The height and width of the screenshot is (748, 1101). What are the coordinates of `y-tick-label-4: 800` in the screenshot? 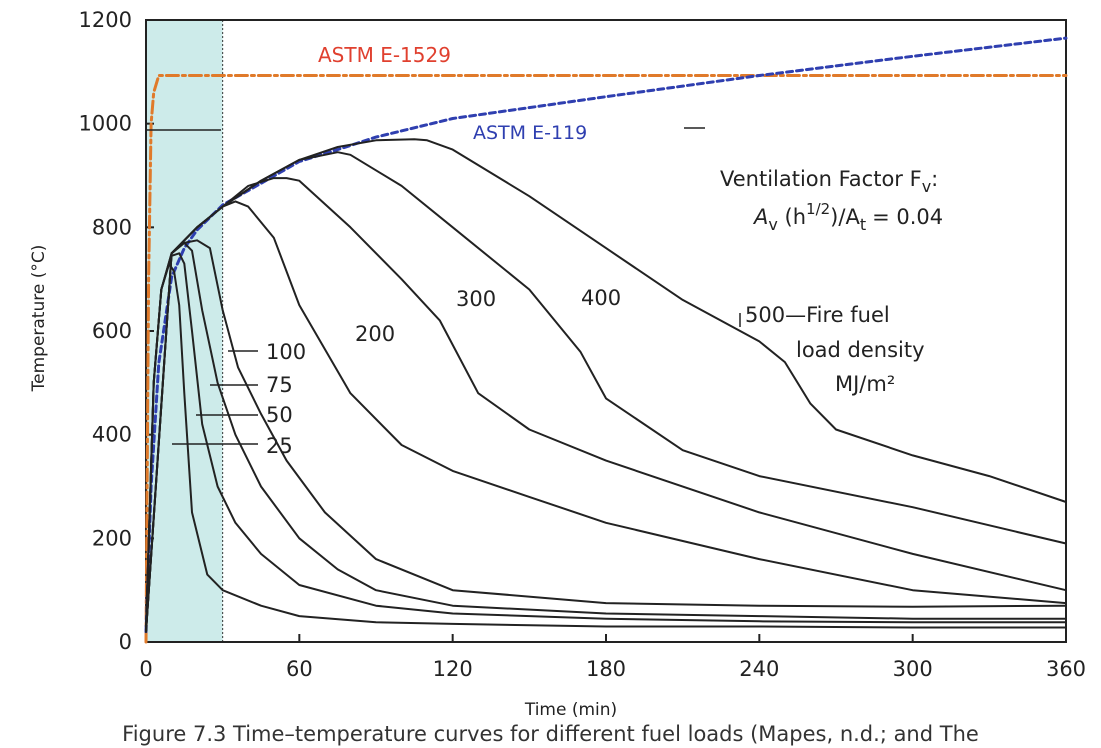 It's located at (112, 227).